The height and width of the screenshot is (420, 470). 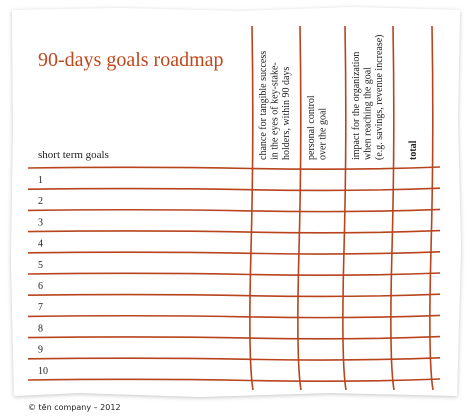 What do you see at coordinates (40, 222) in the screenshot?
I see `row-number: 3` at bounding box center [40, 222].